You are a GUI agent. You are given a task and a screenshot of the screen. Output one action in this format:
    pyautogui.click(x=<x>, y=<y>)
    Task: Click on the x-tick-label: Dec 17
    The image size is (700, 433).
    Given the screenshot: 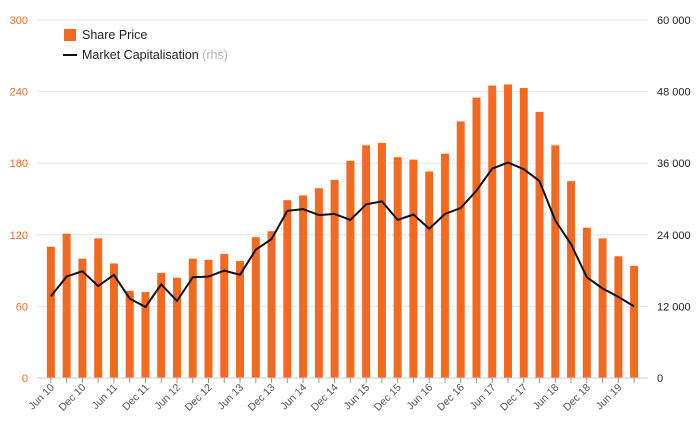 What is the action you would take?
    pyautogui.click(x=514, y=398)
    